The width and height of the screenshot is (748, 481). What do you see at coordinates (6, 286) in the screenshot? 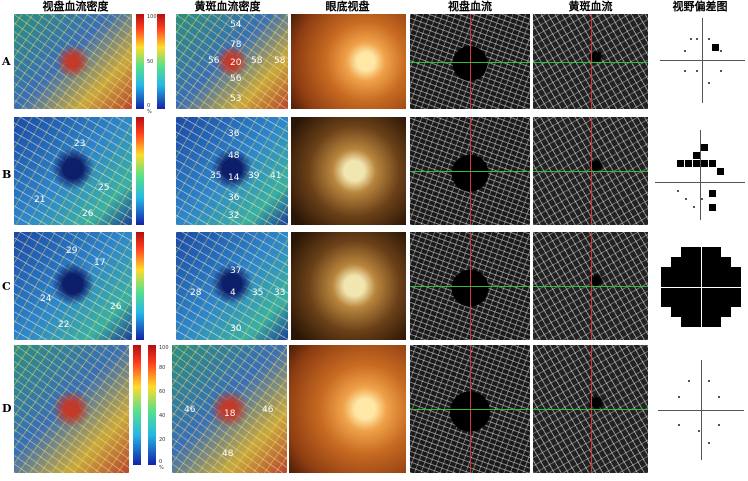
I see `row-label-c: C` at bounding box center [6, 286].